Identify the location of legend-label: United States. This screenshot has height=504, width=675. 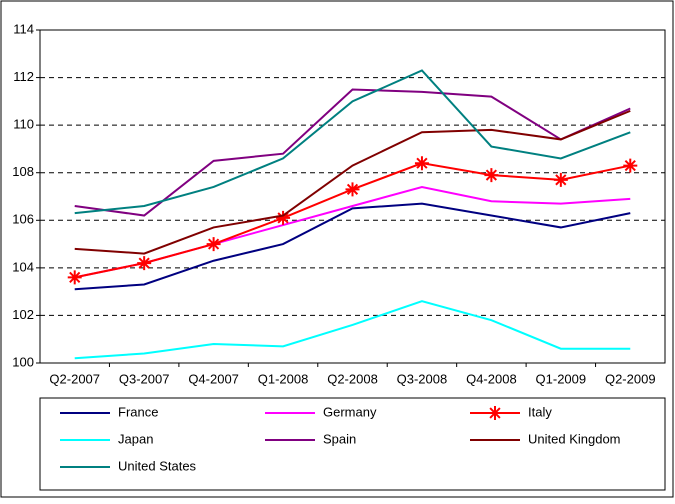
(157, 465).